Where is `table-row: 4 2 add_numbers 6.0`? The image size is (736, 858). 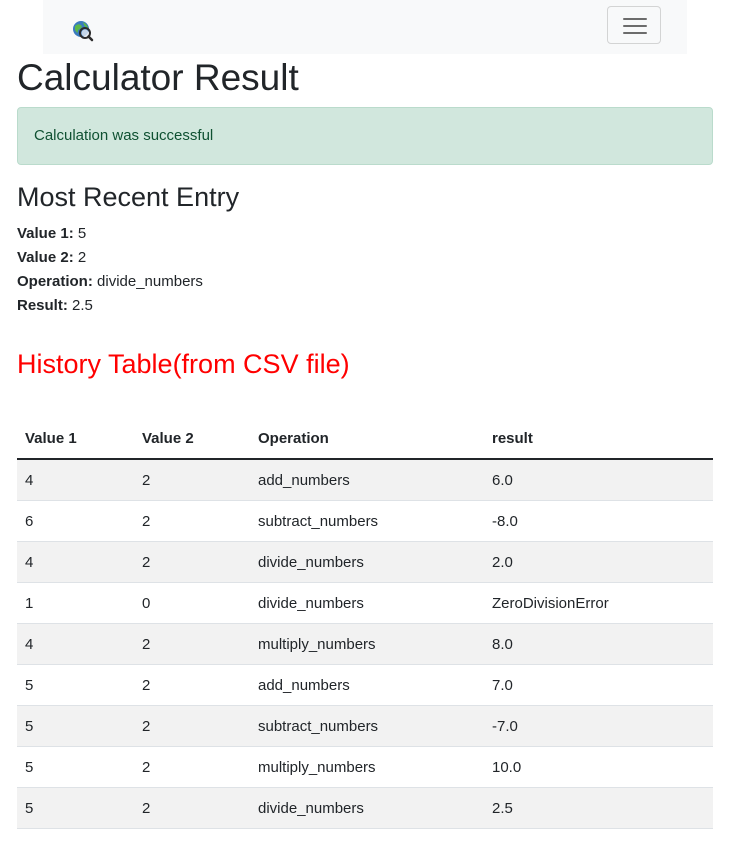 table-row: 4 2 add_numbers 6.0 is located at coordinates (365, 480).